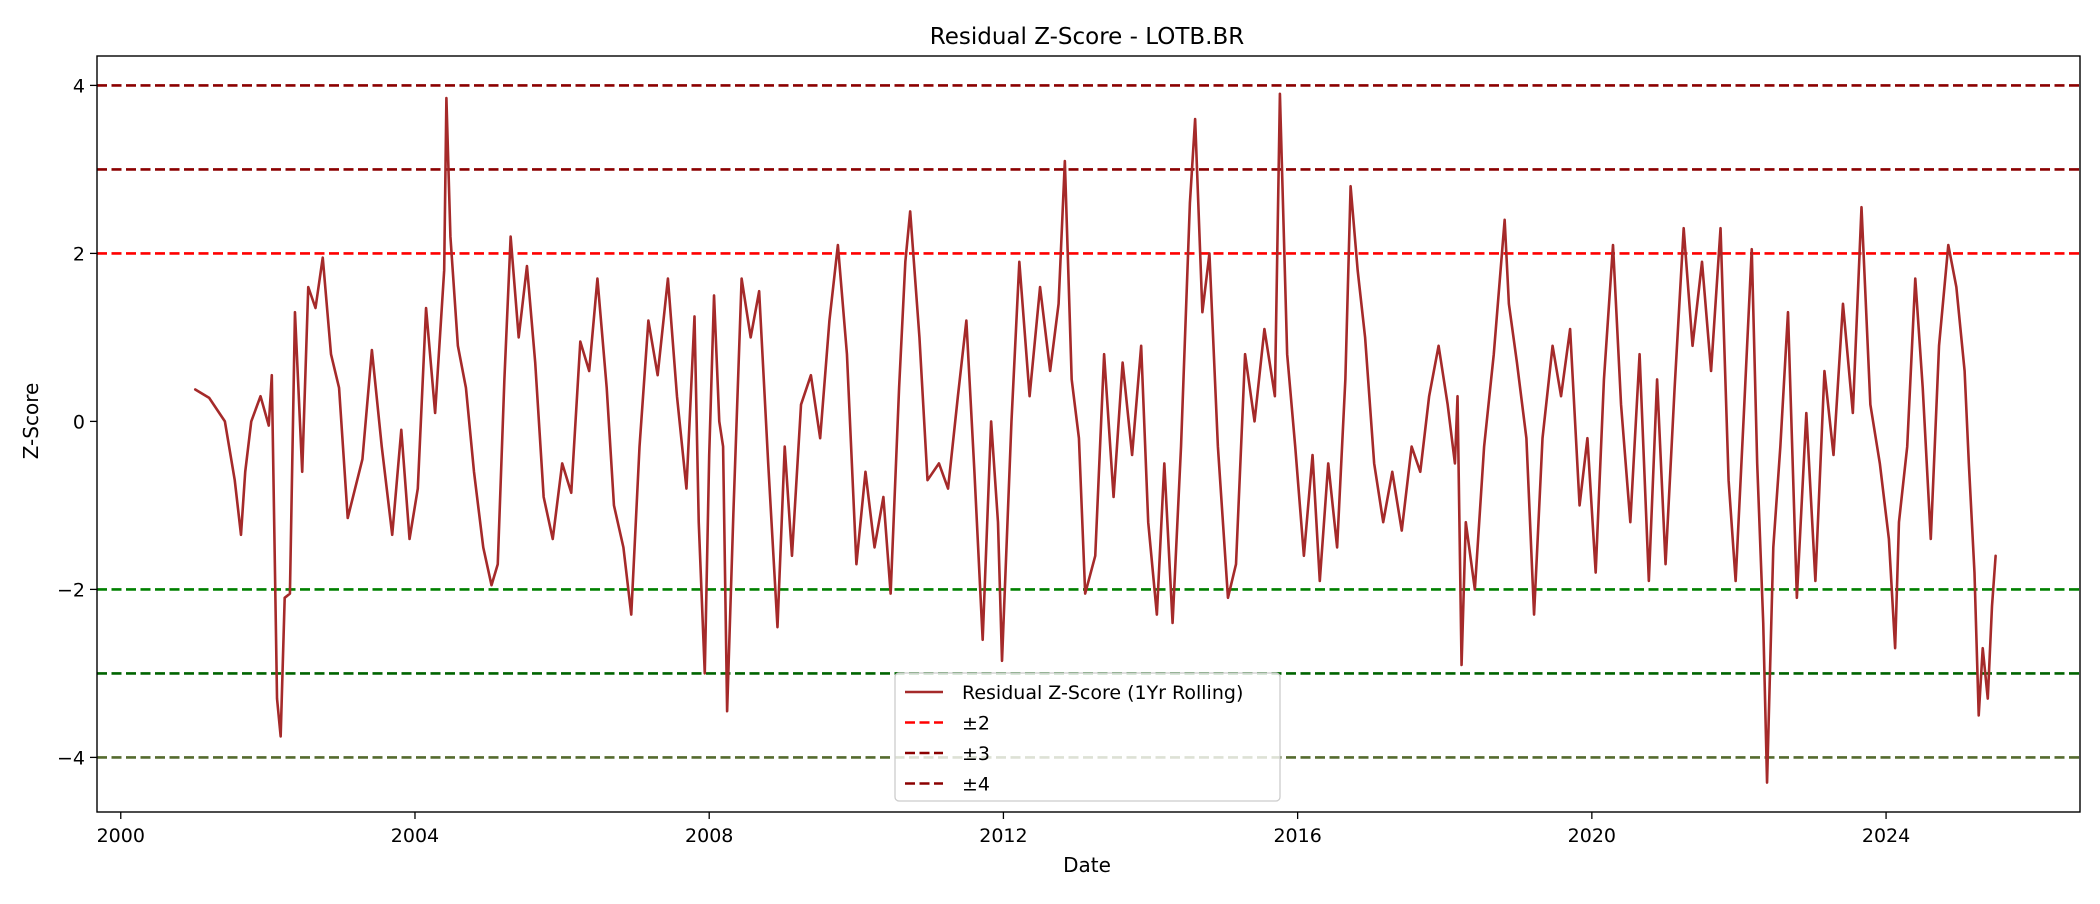  I want to click on y-tick-label: 4, so click(79, 86).